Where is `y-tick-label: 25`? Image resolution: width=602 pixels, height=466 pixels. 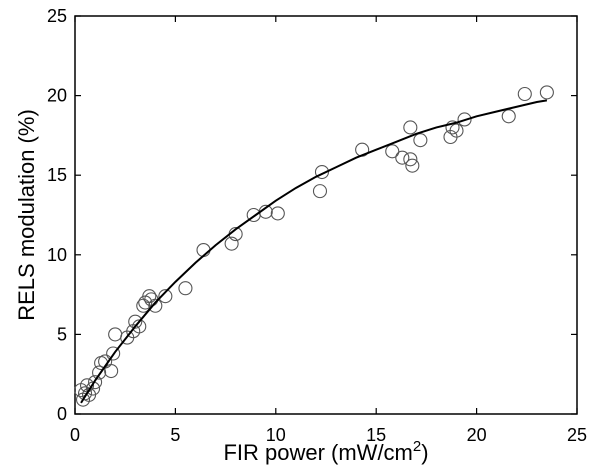
y-tick-label: 25 is located at coordinates (57, 16).